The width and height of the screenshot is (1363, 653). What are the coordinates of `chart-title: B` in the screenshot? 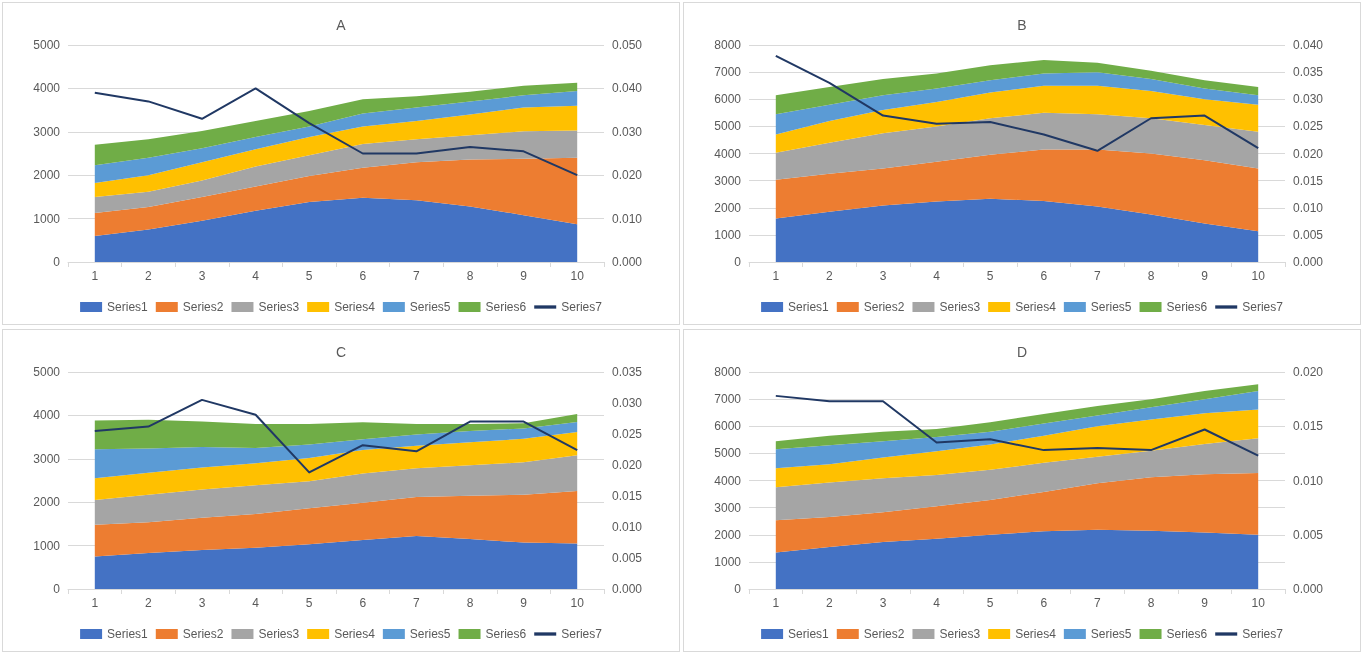 It's located at (1022, 25).